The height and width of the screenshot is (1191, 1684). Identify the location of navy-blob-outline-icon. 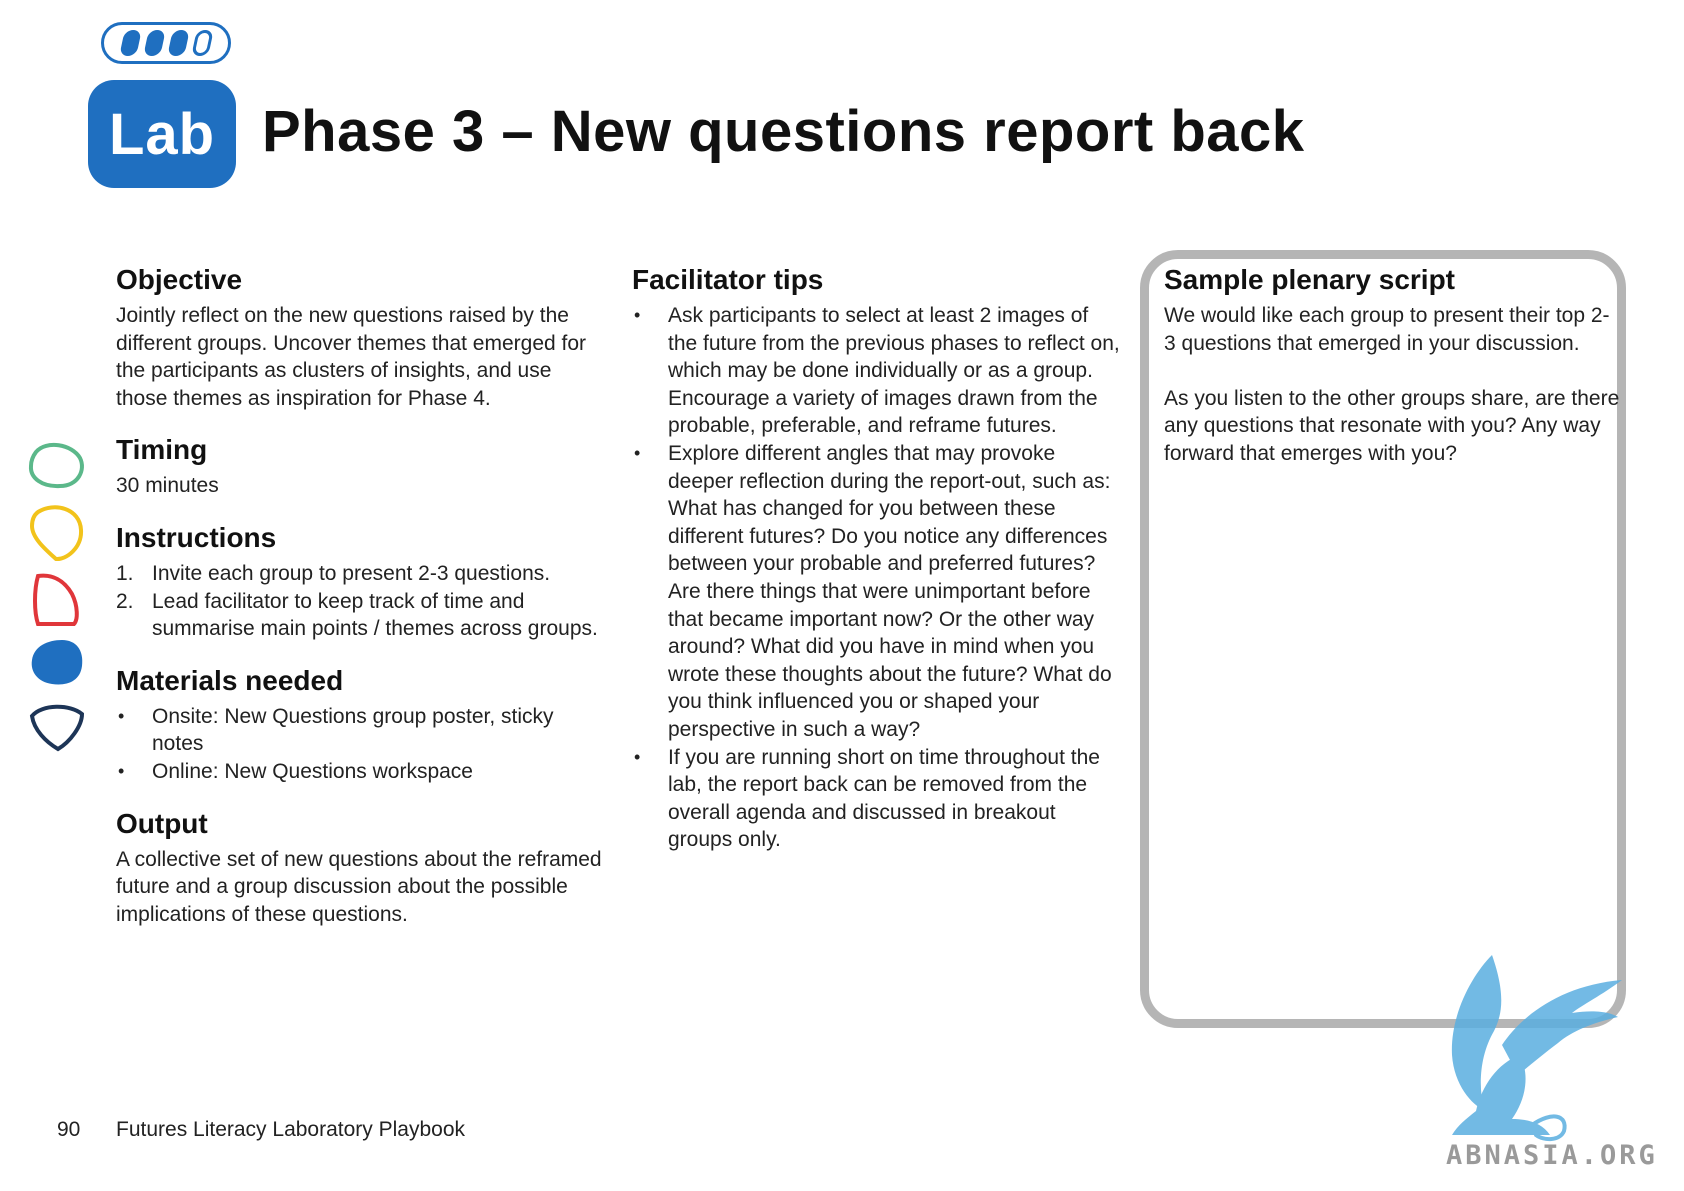
(57, 728).